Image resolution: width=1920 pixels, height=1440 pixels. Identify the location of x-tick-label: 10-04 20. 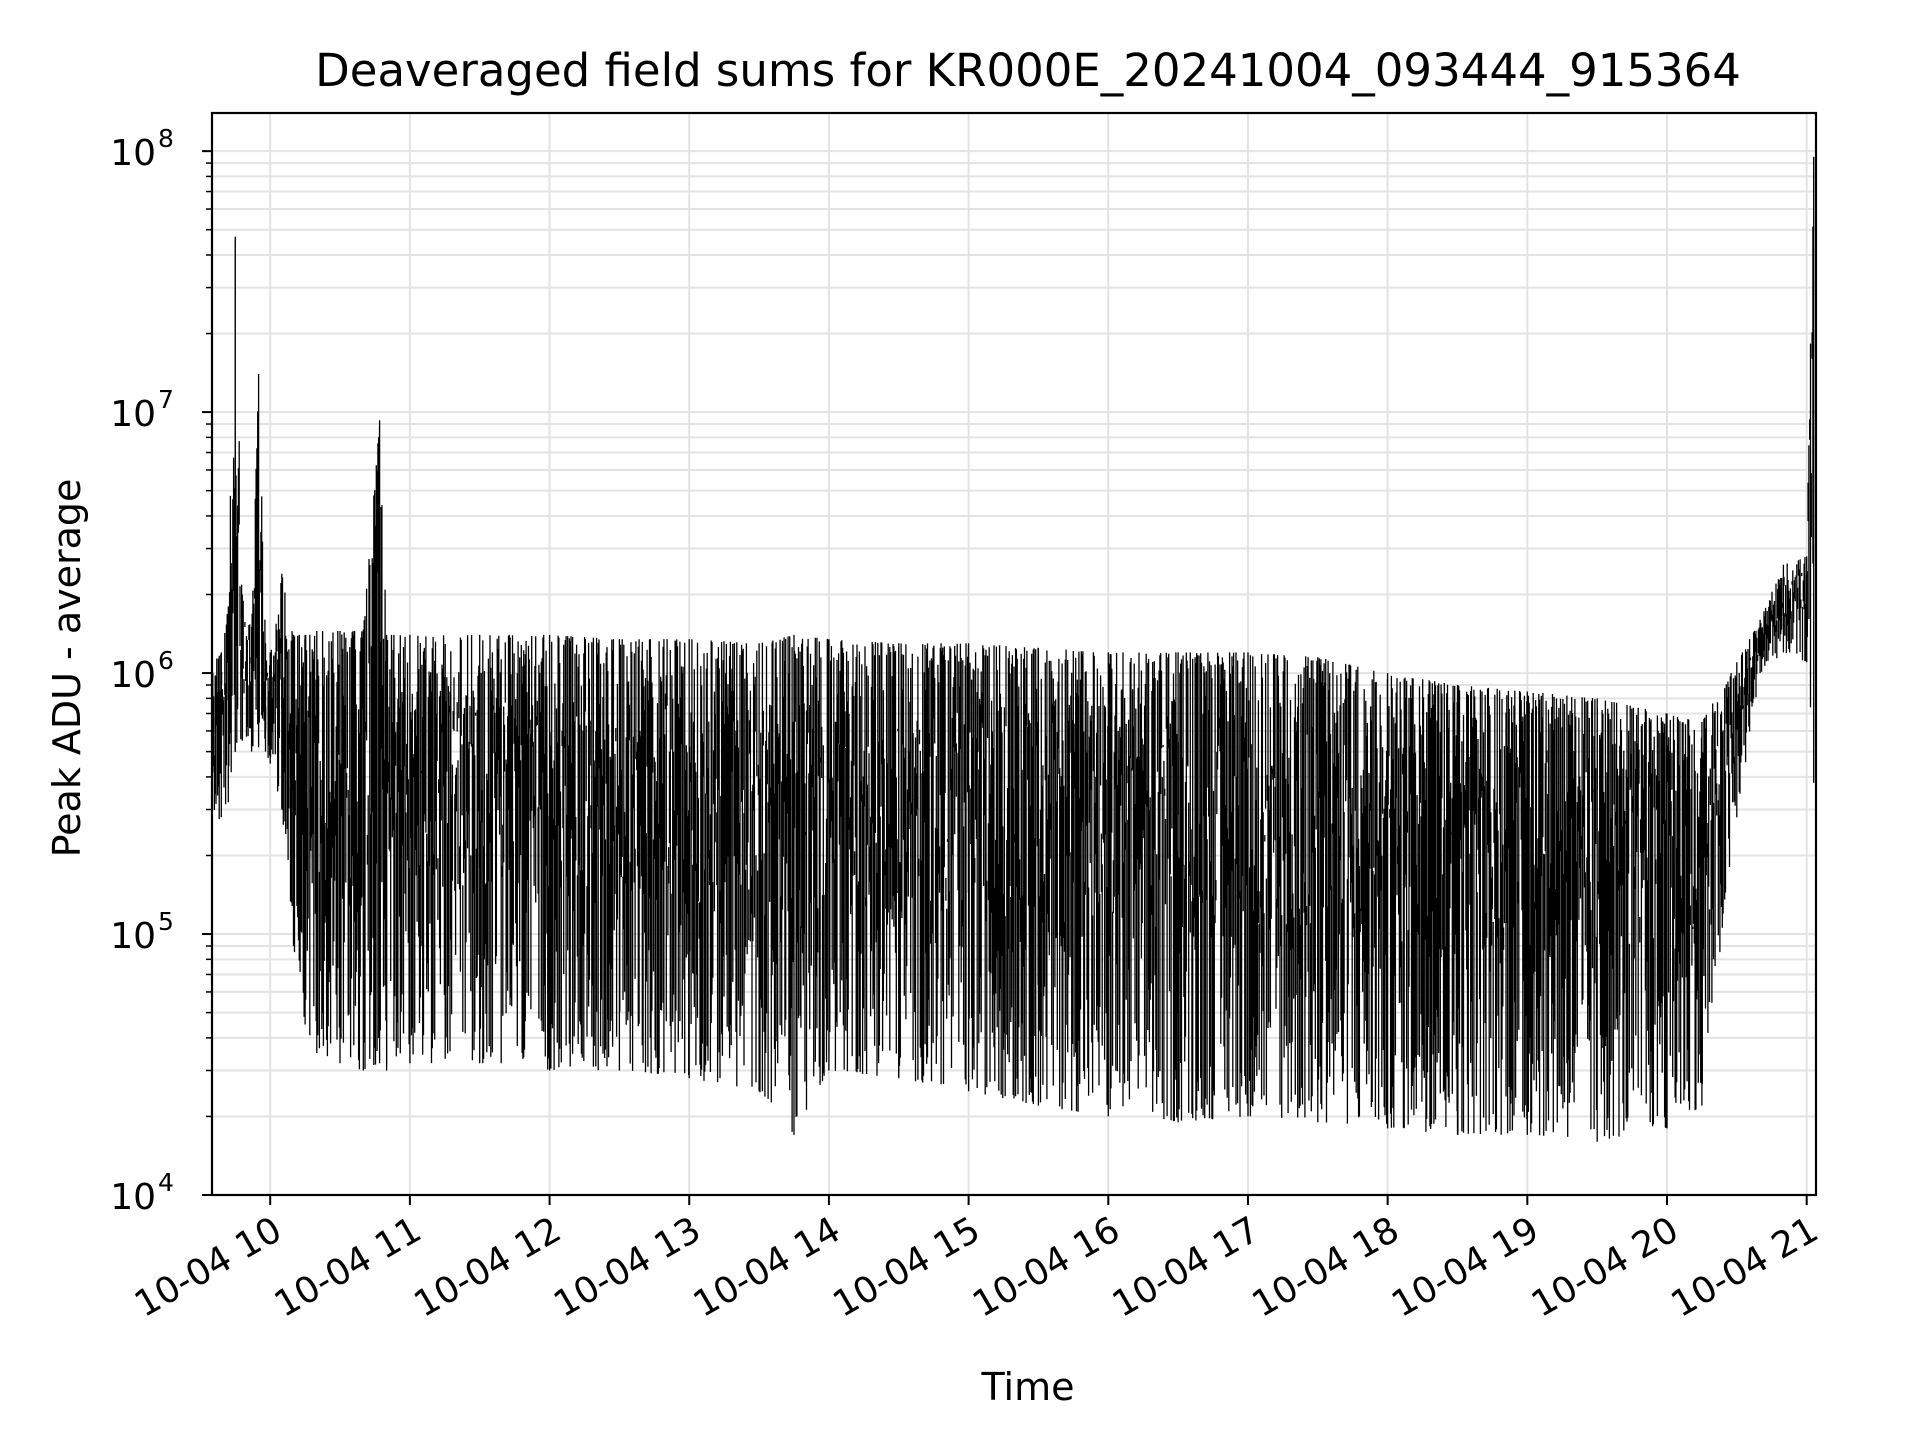
(1605, 1267).